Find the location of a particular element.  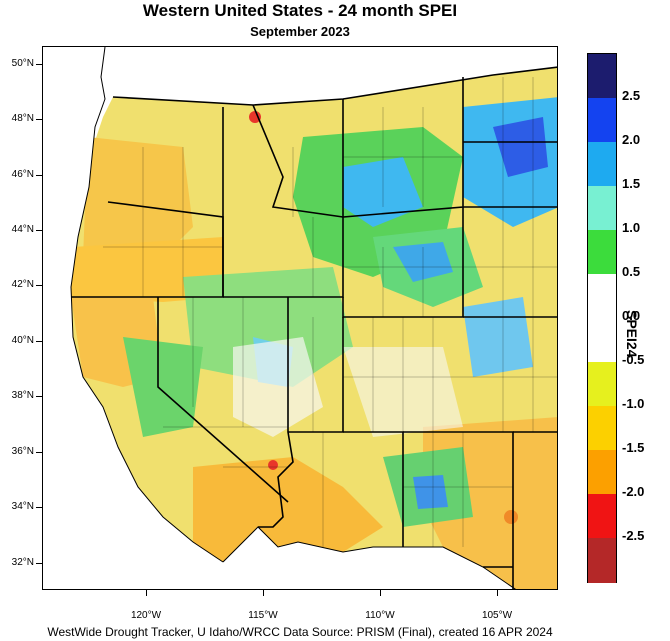

colorbar-tick-label: 1.5 is located at coordinates (631, 183).